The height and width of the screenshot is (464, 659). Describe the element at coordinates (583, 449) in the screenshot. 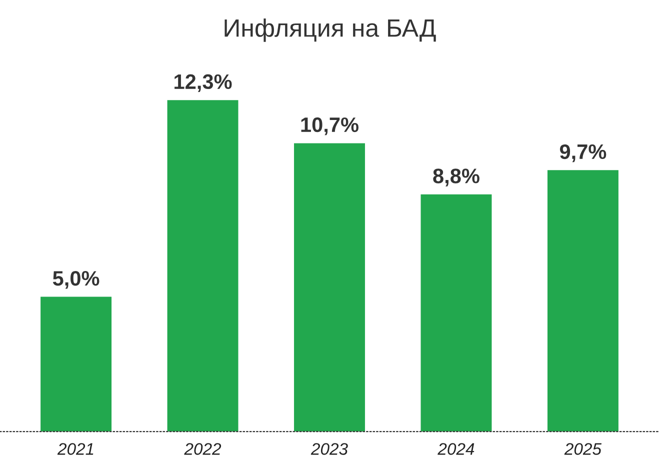

I see `x-tick-label: 2025` at that location.